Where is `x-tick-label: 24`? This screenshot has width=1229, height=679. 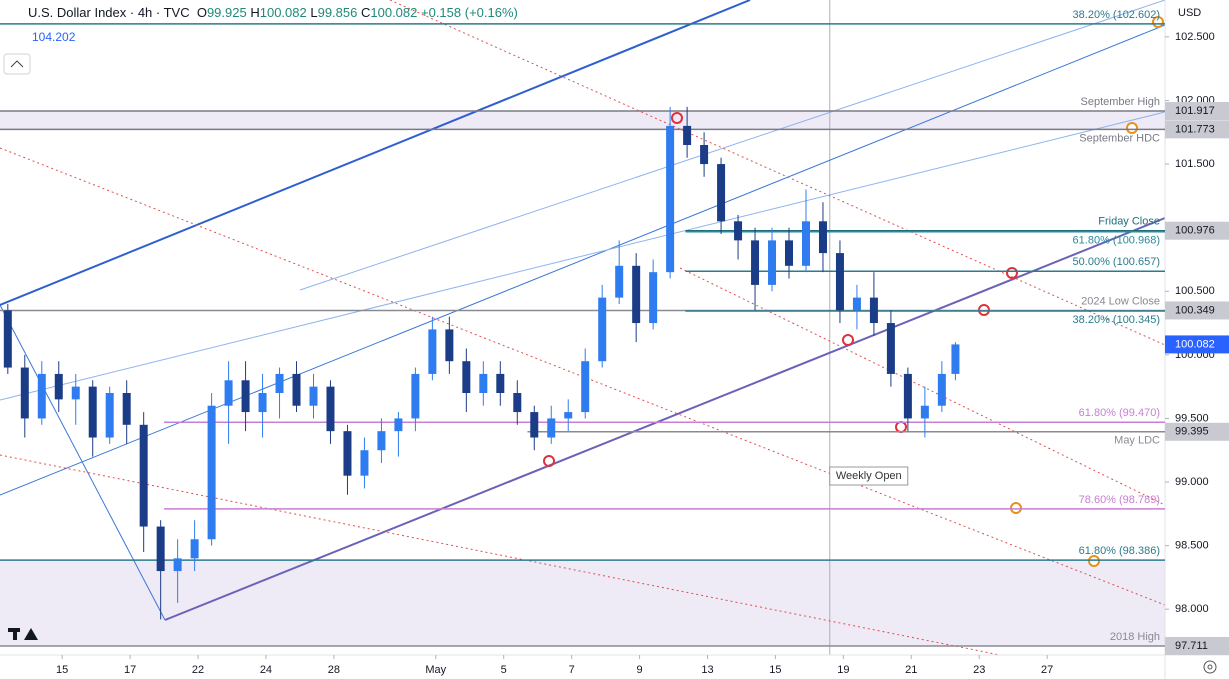
x-tick-label: 24 is located at coordinates (266, 670).